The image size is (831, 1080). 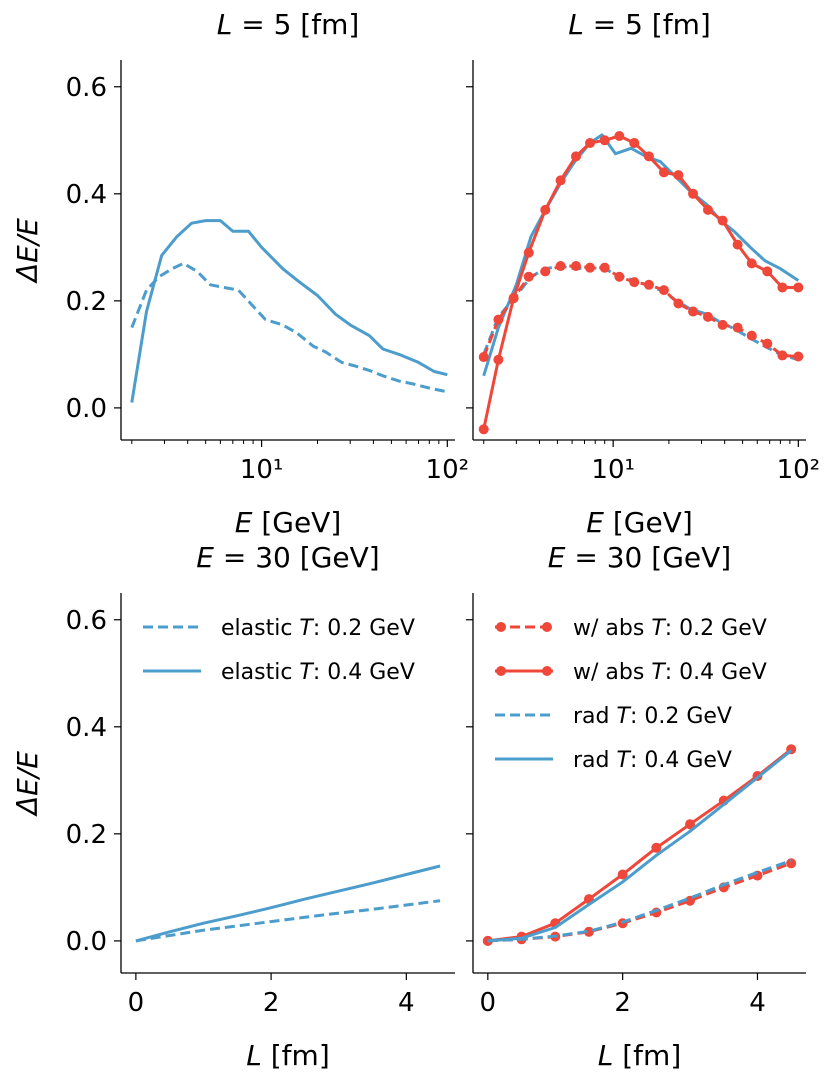 What do you see at coordinates (296, 522) in the screenshot?
I see `x-label-text: [GeV]` at bounding box center [296, 522].